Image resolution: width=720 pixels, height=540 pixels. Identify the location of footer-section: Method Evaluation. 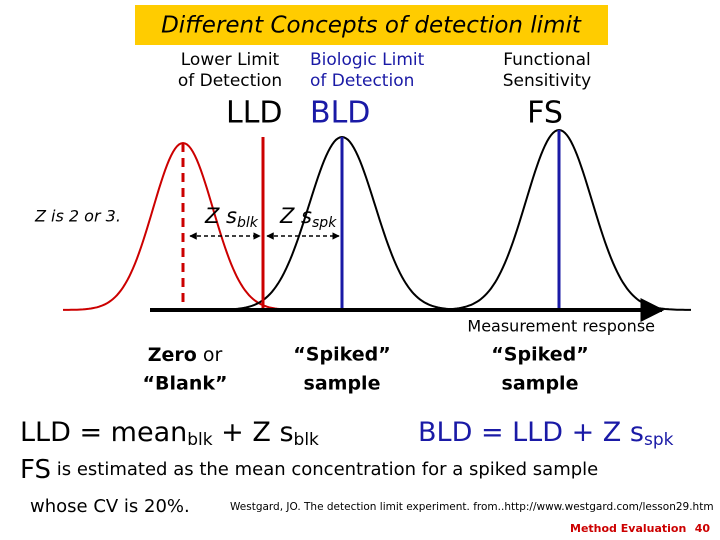
(628, 528).